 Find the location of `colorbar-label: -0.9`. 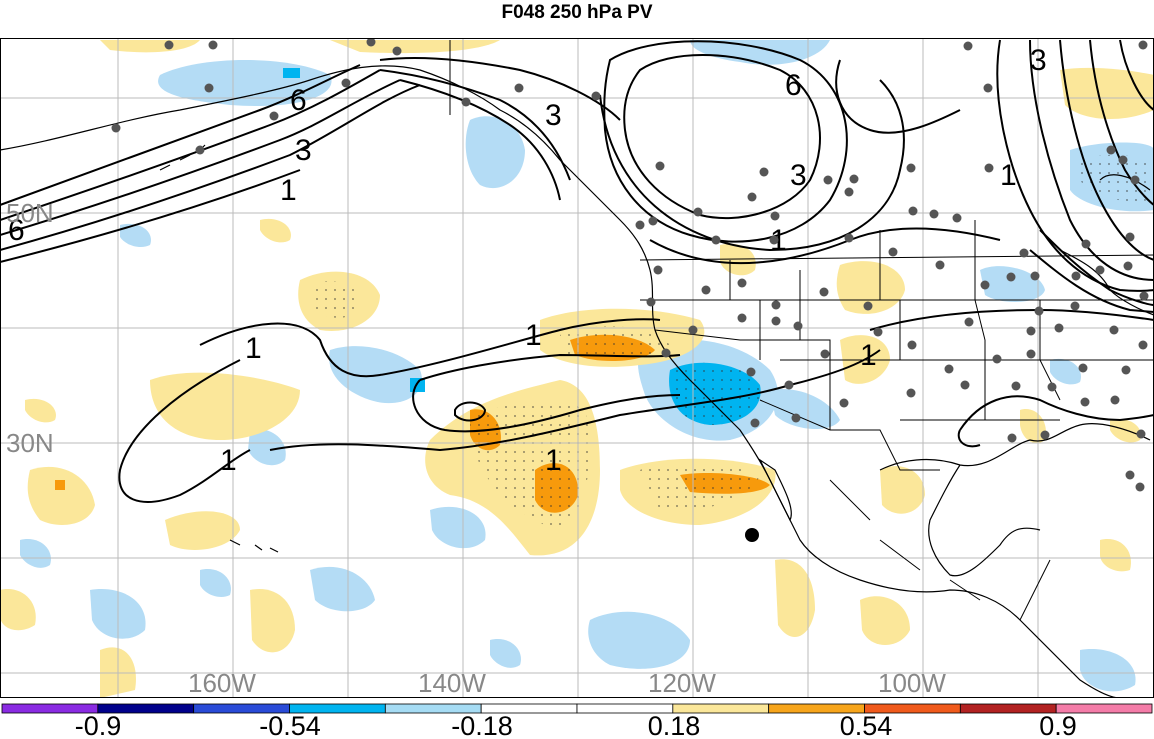

colorbar-label: -0.9 is located at coordinates (98, 725).